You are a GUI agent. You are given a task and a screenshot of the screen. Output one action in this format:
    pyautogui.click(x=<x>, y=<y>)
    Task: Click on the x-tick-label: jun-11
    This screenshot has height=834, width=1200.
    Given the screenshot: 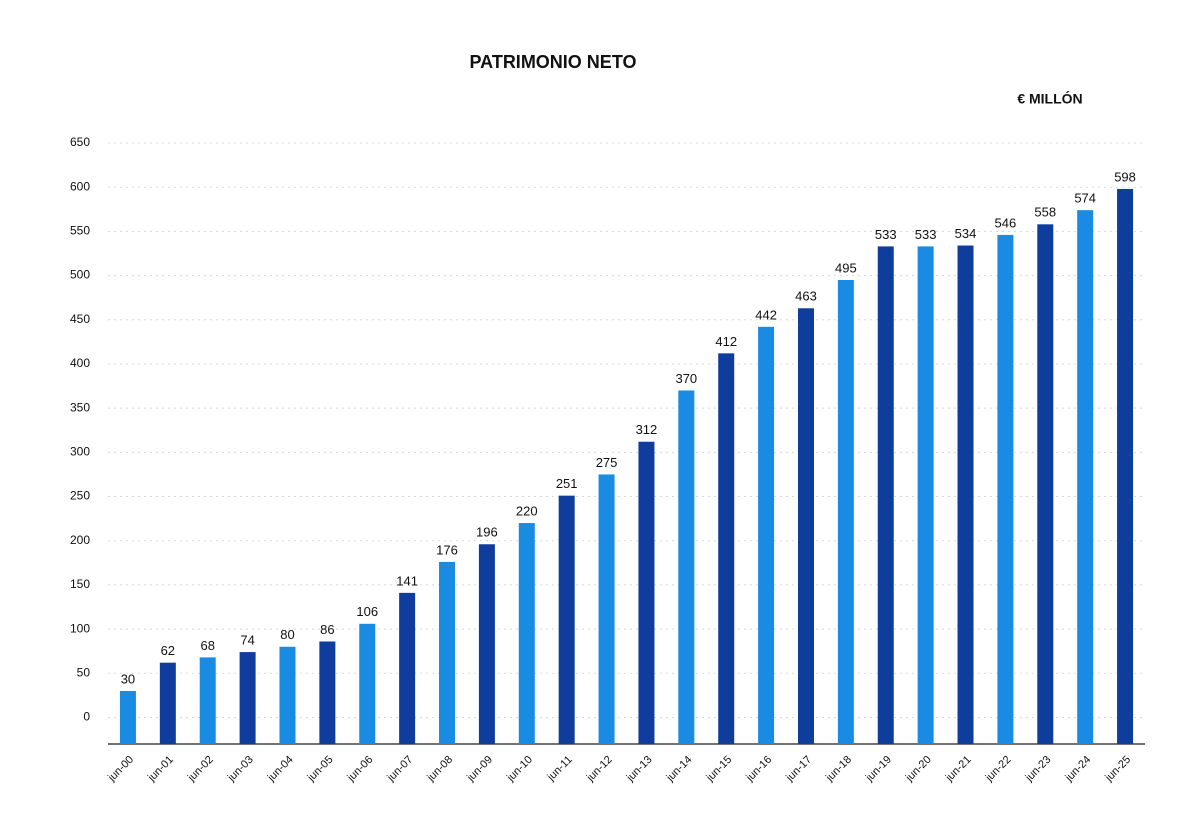 What is the action you would take?
    pyautogui.click(x=560, y=769)
    